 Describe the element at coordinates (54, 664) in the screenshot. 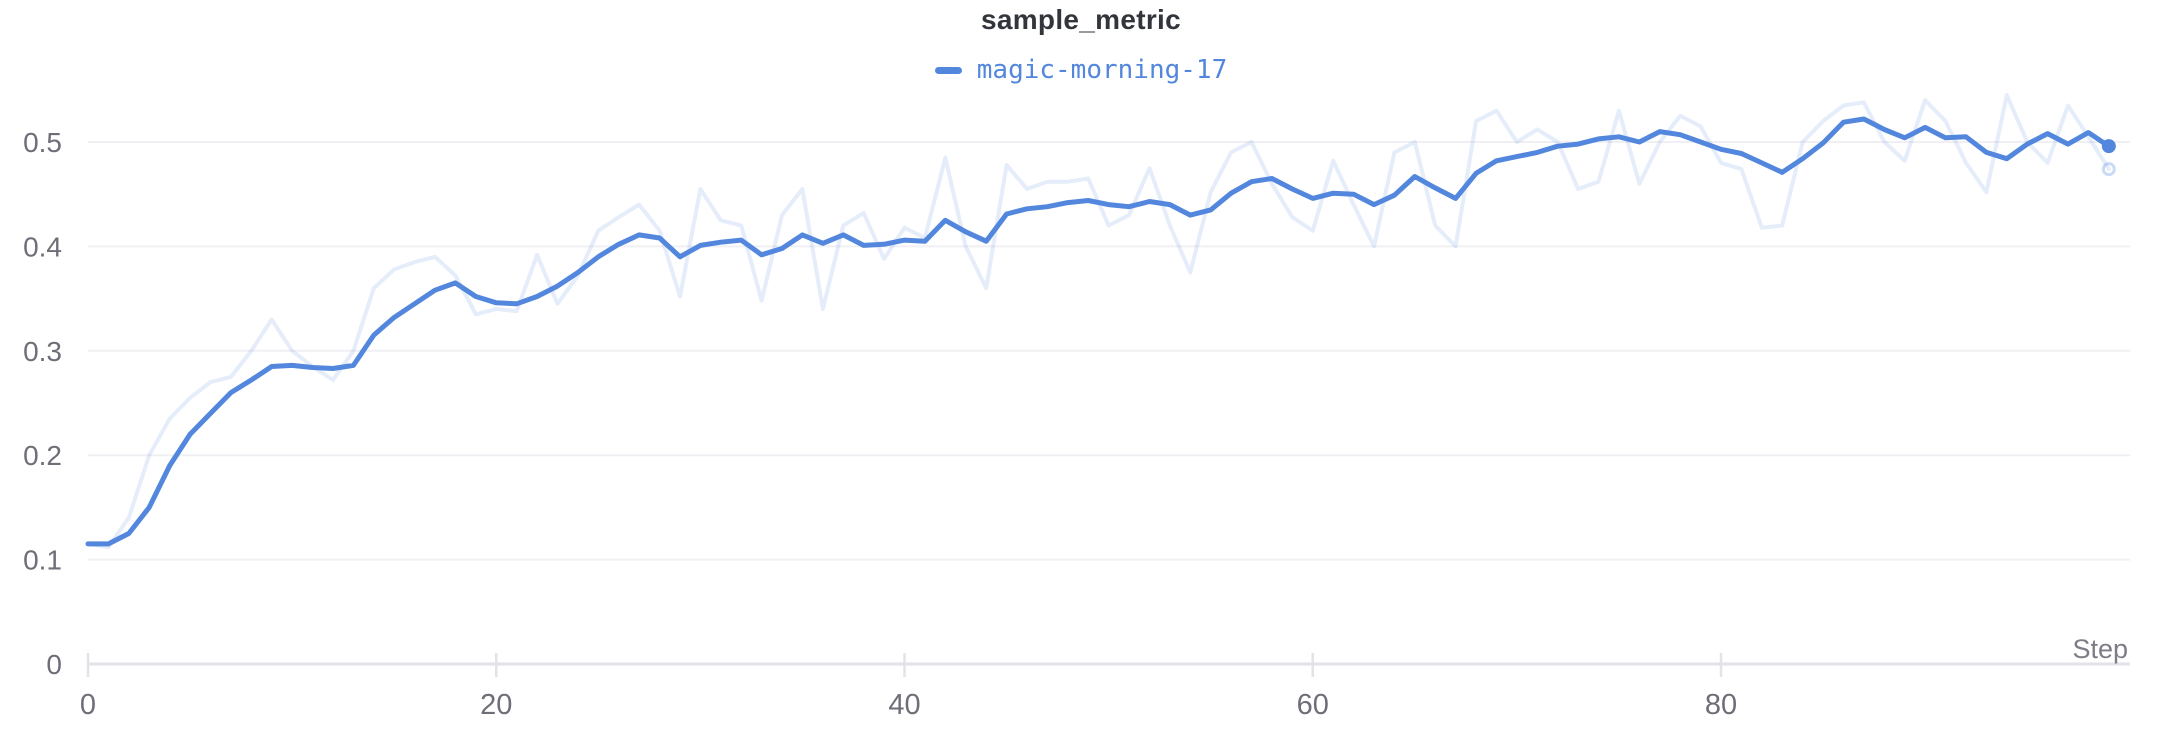

I see `y-tick-label: 0` at that location.